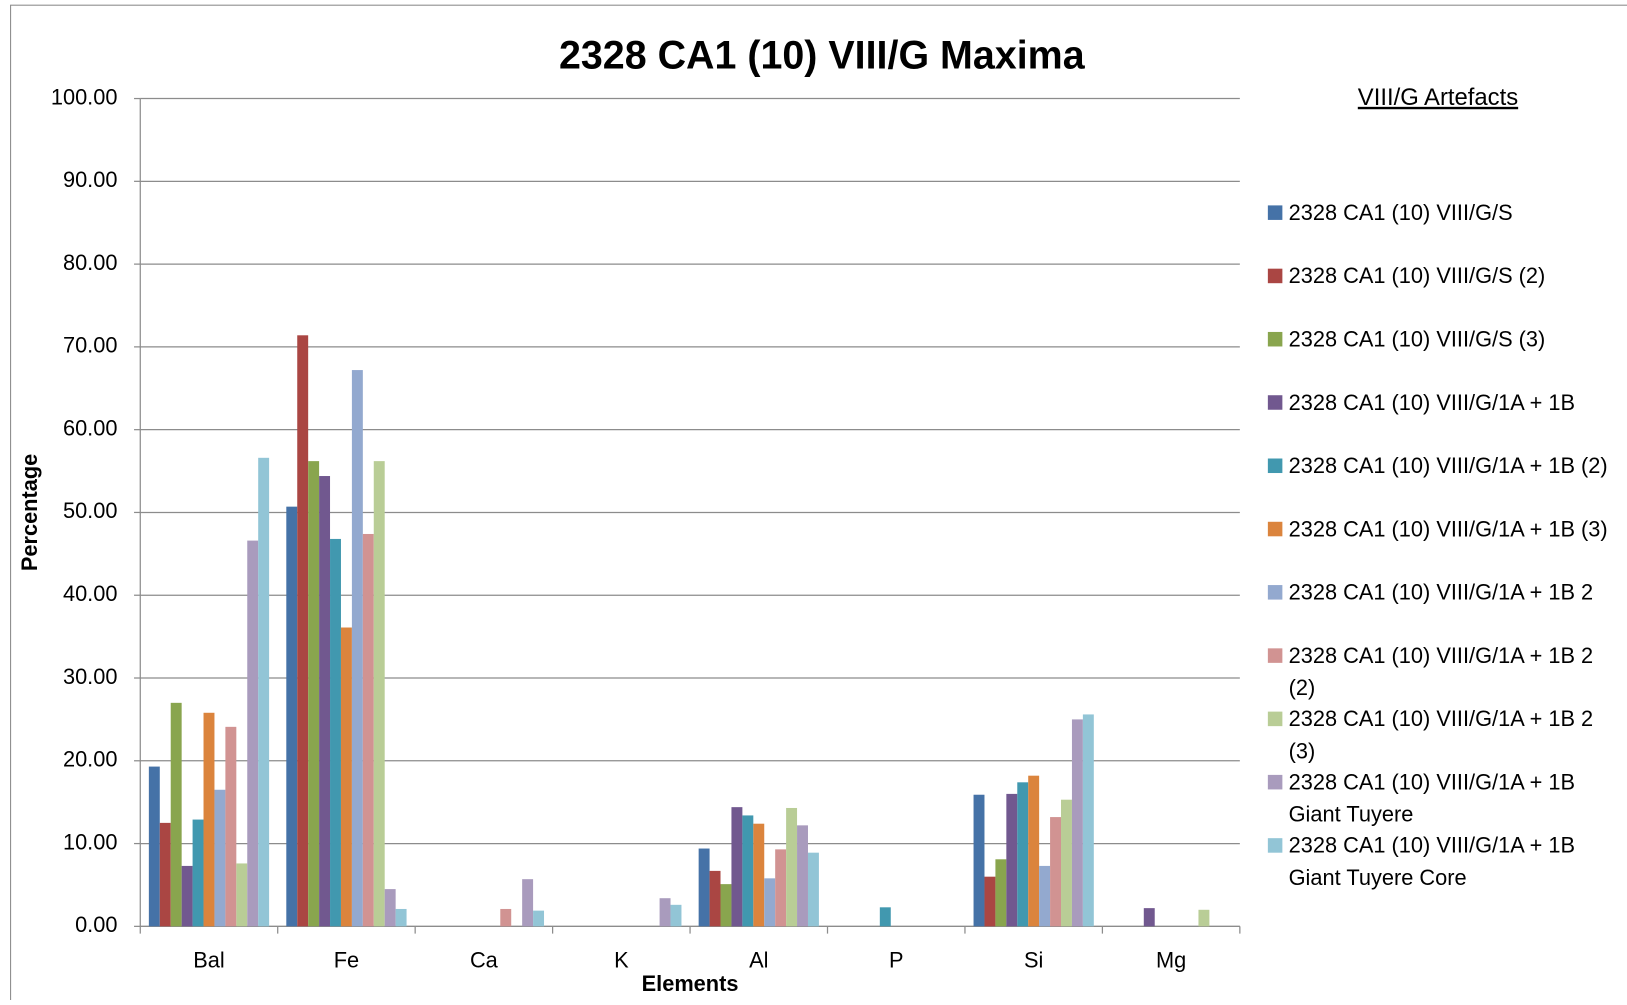 The height and width of the screenshot is (1005, 1627). What do you see at coordinates (90, 676) in the screenshot?
I see `y-tick-label: 30.00` at bounding box center [90, 676].